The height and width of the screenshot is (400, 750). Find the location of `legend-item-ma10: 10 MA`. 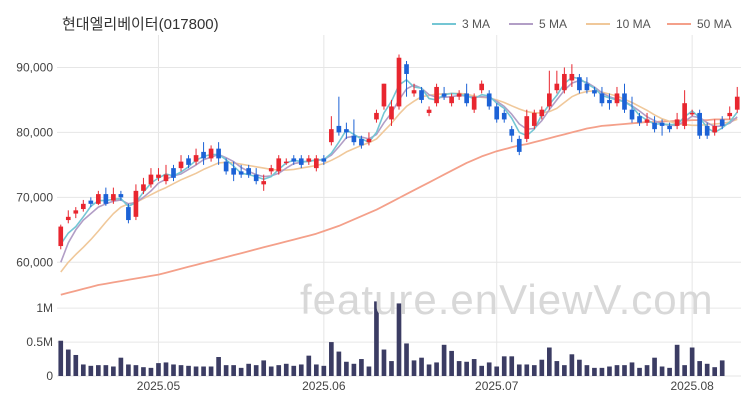

legend-item-ma10: 10 MA is located at coordinates (618, 24).